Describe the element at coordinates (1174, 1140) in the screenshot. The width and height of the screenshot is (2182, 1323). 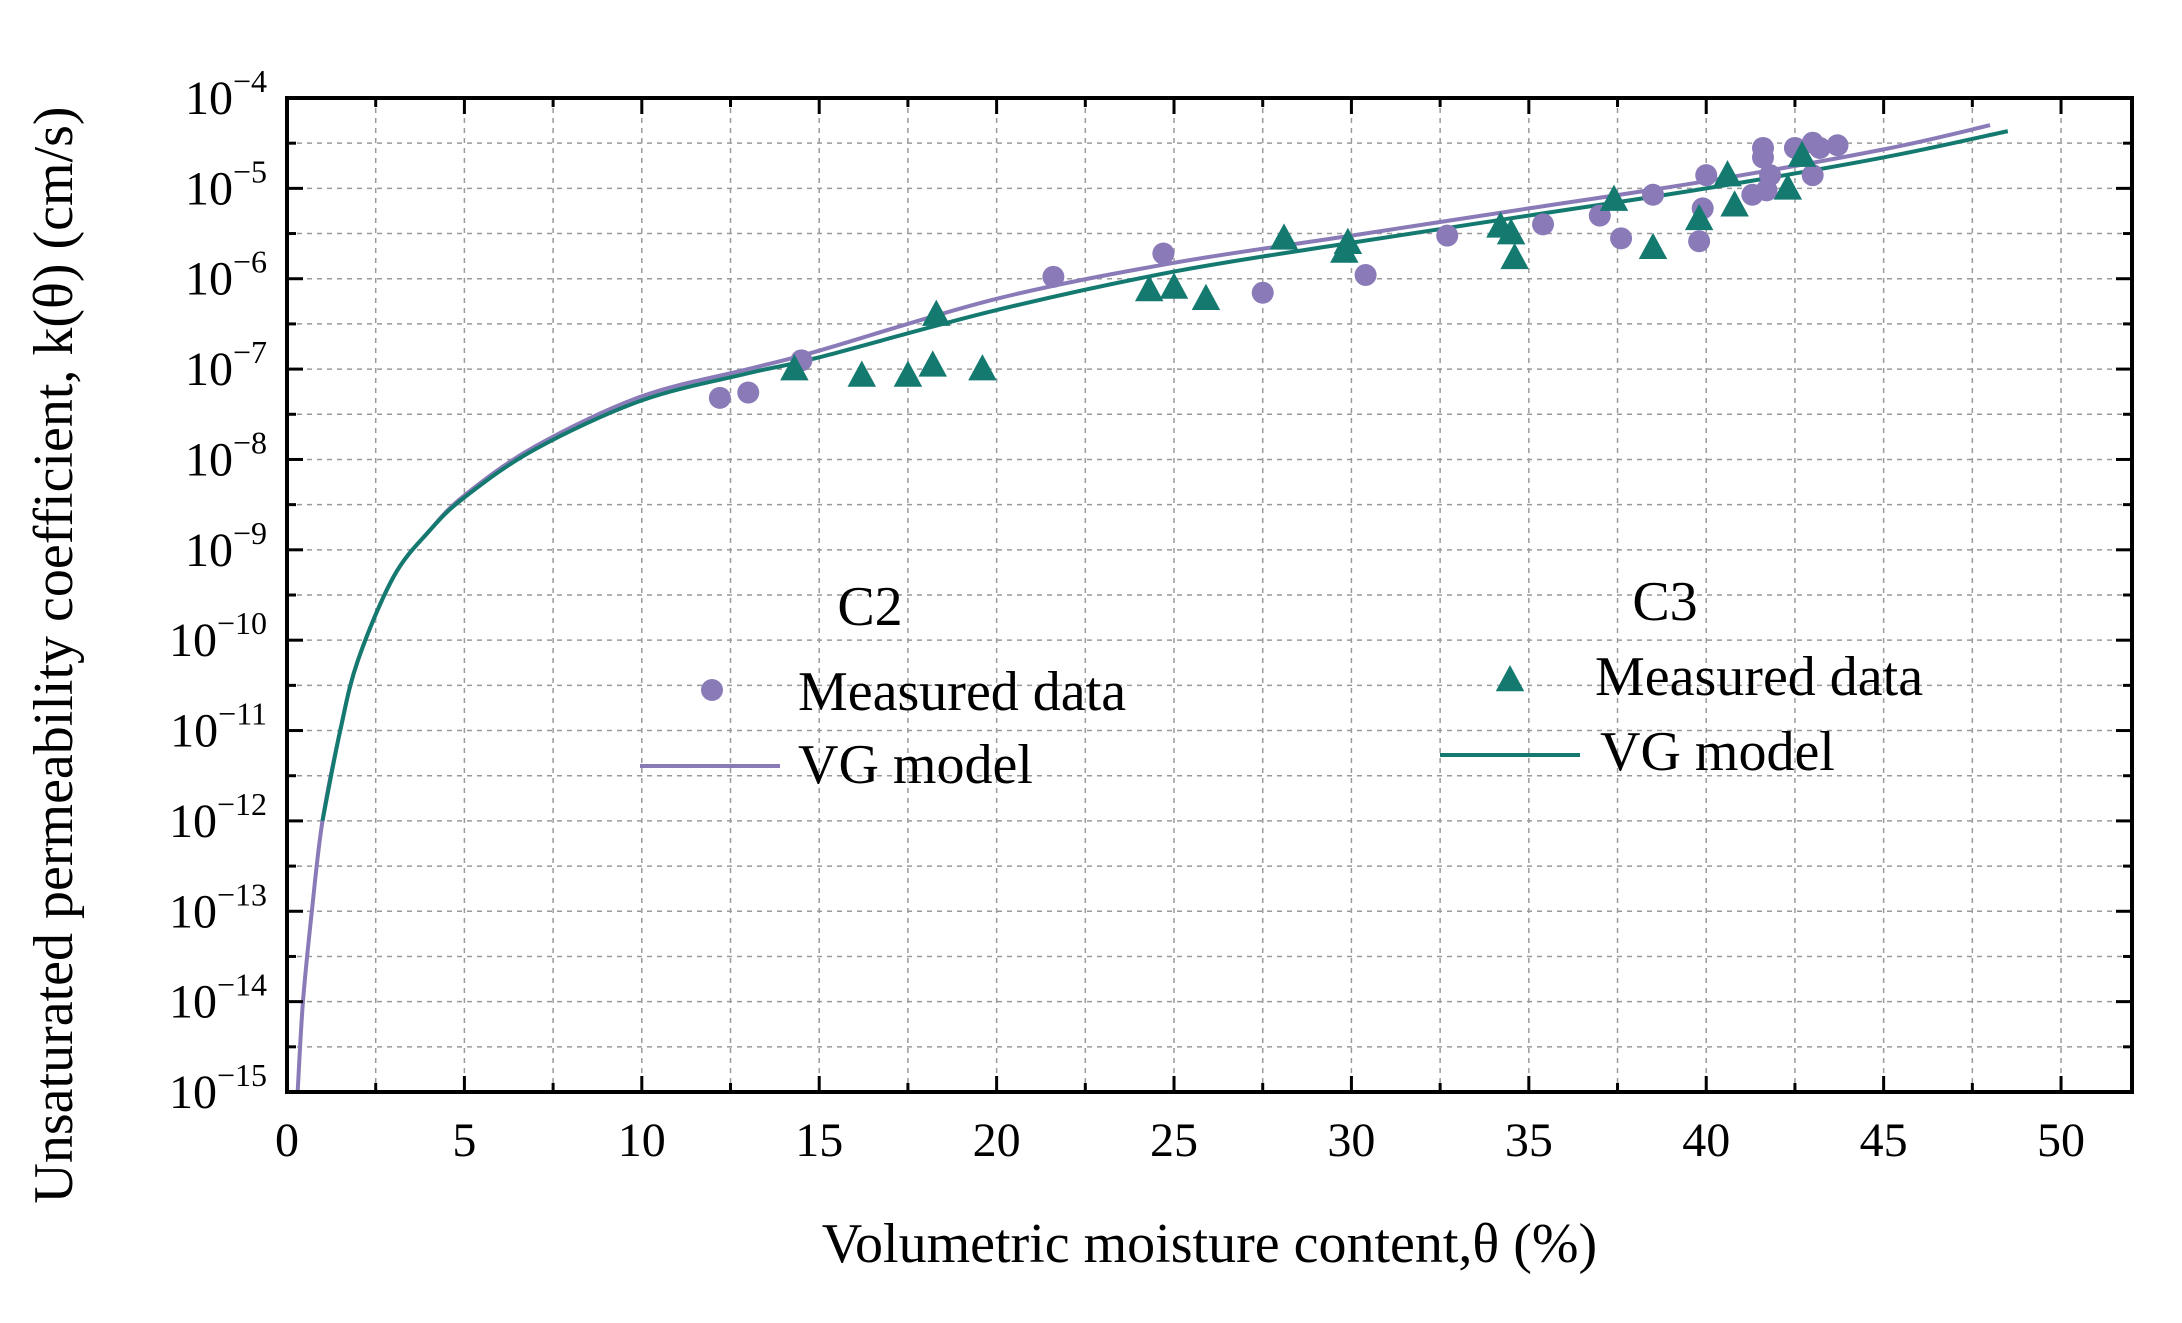
I see `x-tick-label: 25` at that location.